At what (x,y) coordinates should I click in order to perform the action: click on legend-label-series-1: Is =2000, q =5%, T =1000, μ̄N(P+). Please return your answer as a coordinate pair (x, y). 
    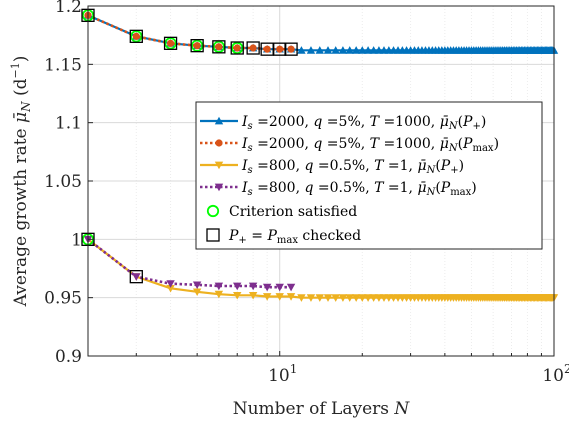
    Looking at the image, I should click on (363, 123).